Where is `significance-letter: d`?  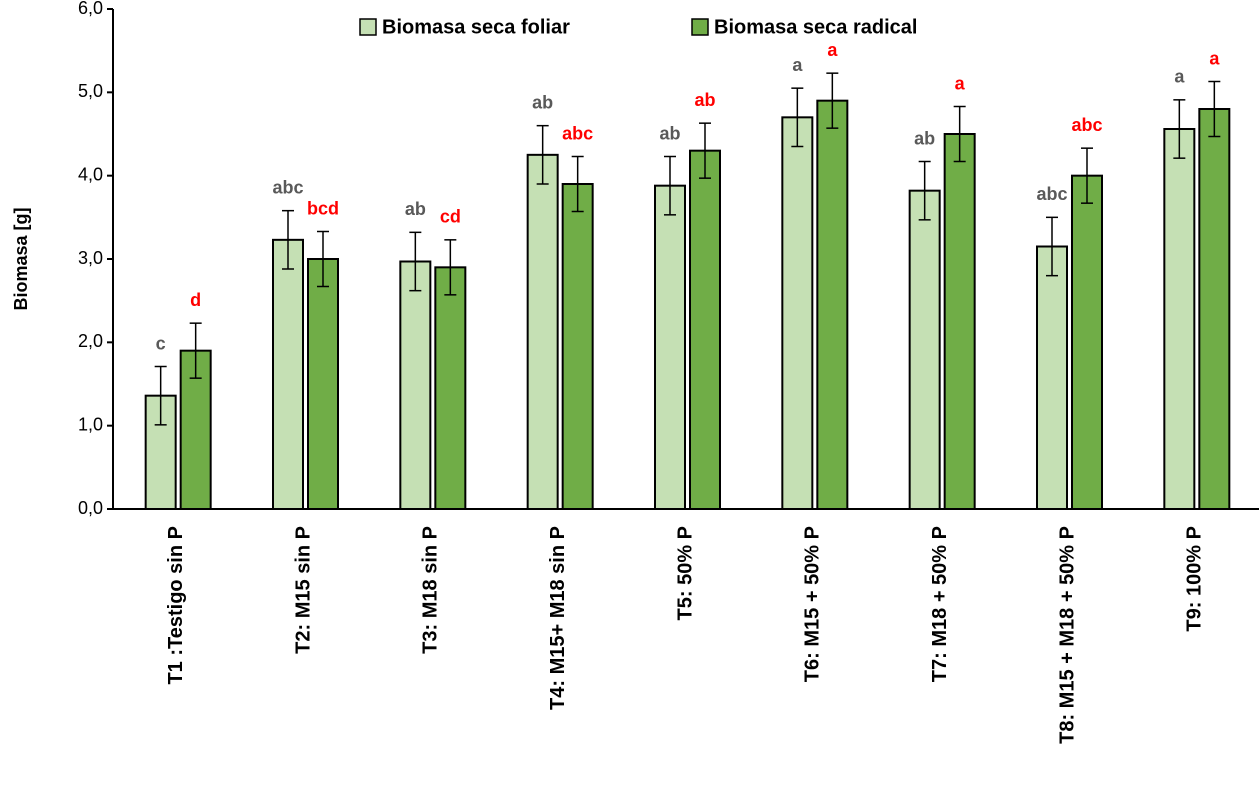 significance-letter: d is located at coordinates (195, 300).